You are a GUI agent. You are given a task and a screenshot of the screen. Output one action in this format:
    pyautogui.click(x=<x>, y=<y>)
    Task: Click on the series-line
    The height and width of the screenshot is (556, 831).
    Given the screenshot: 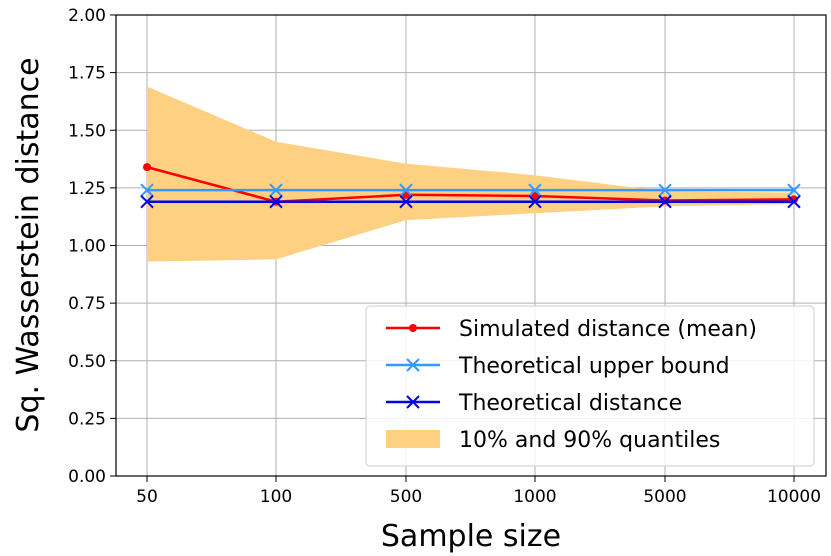 What is the action you would take?
    pyautogui.click(x=470, y=184)
    